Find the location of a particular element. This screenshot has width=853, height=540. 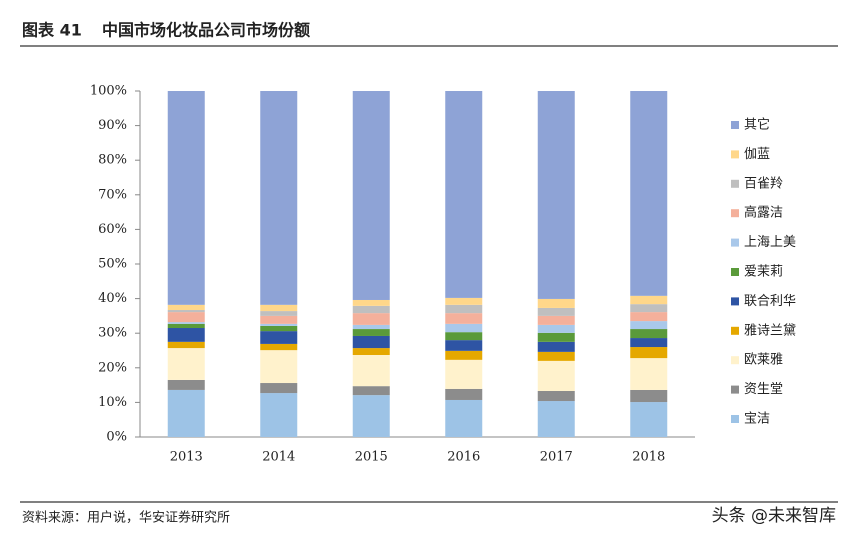

legend-label: 爱茉莉 is located at coordinates (763, 272).